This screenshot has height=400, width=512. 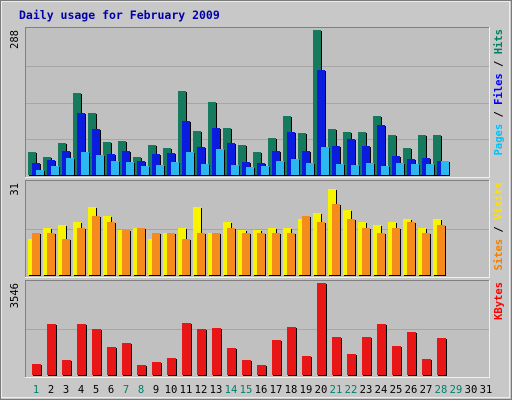 I want to click on day-label-19: 19, so click(x=306, y=390).